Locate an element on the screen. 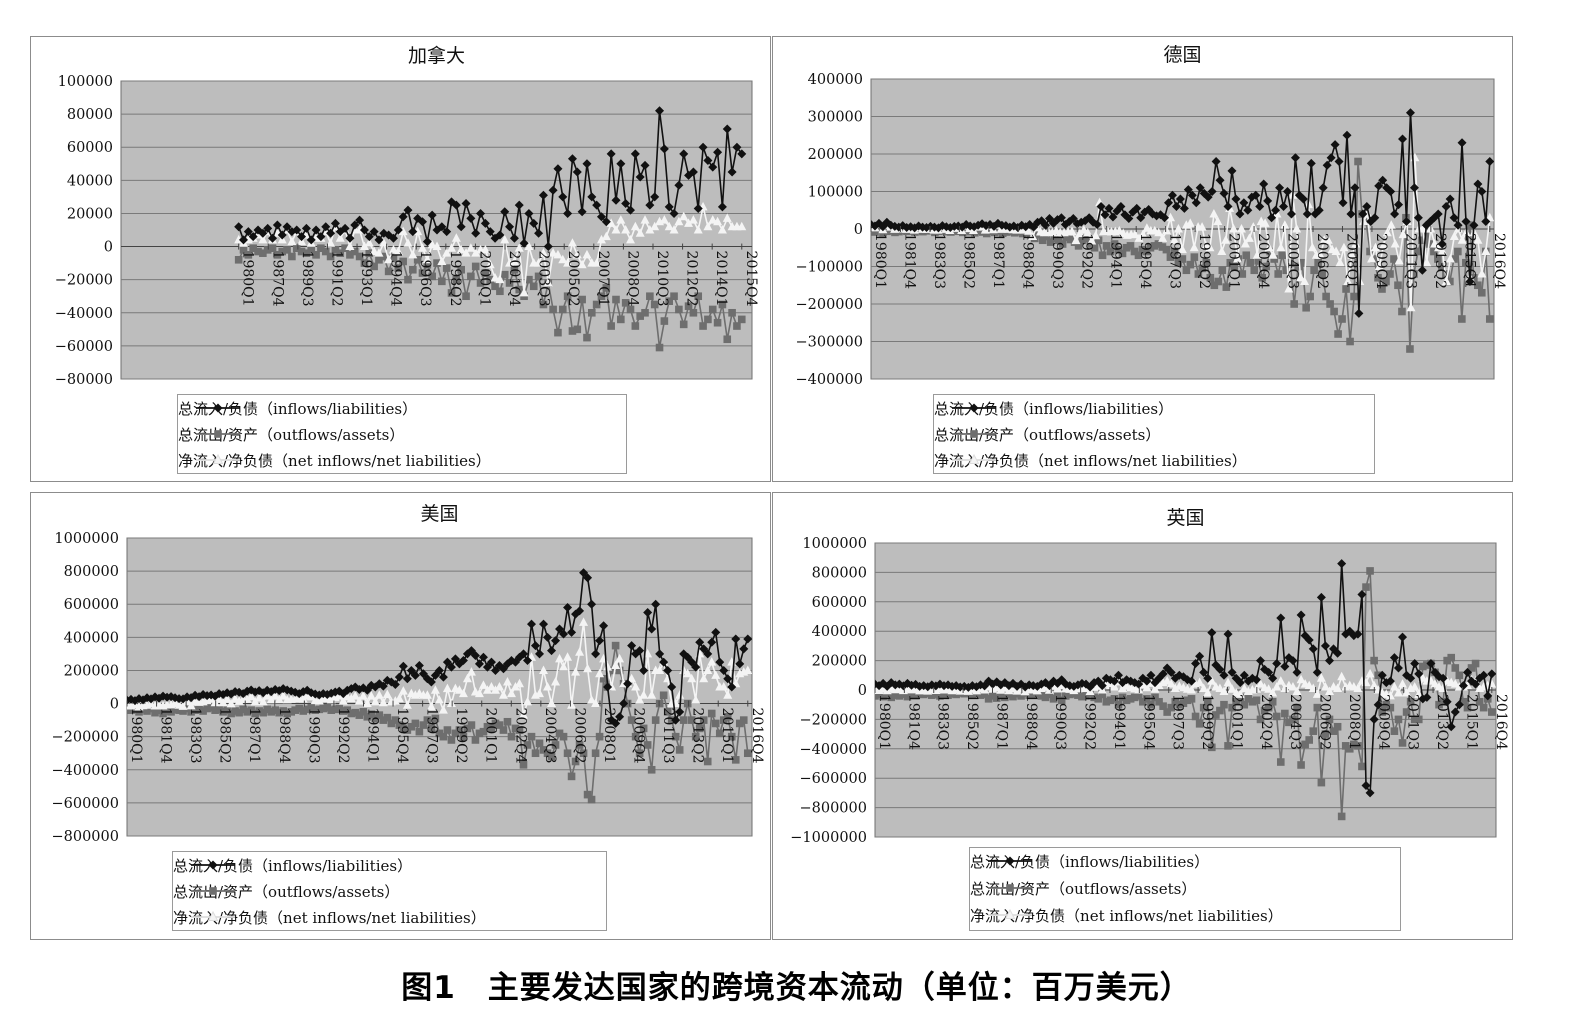 The width and height of the screenshot is (1593, 1030). legend-entry-outflows: 总流出/资产（outflows/assets） is located at coordinates (1083, 888).